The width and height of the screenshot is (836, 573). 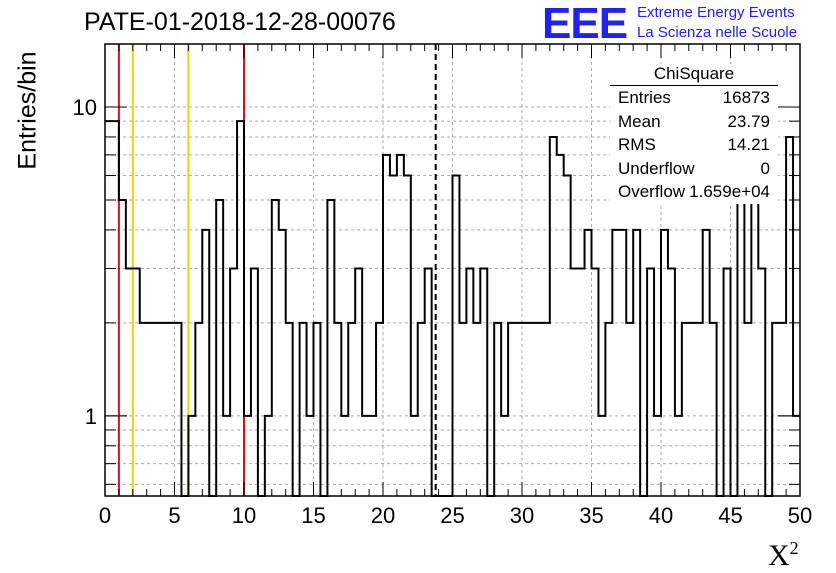 I want to click on stats-row-rms: RMS 14.21, so click(x=694, y=144).